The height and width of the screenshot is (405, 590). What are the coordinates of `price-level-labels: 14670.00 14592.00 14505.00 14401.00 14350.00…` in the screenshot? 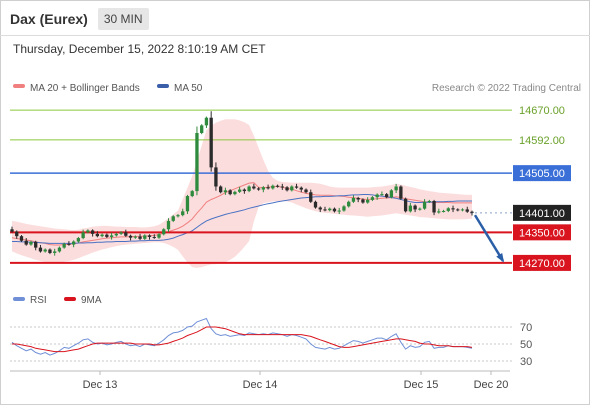 It's located at (542, 186).